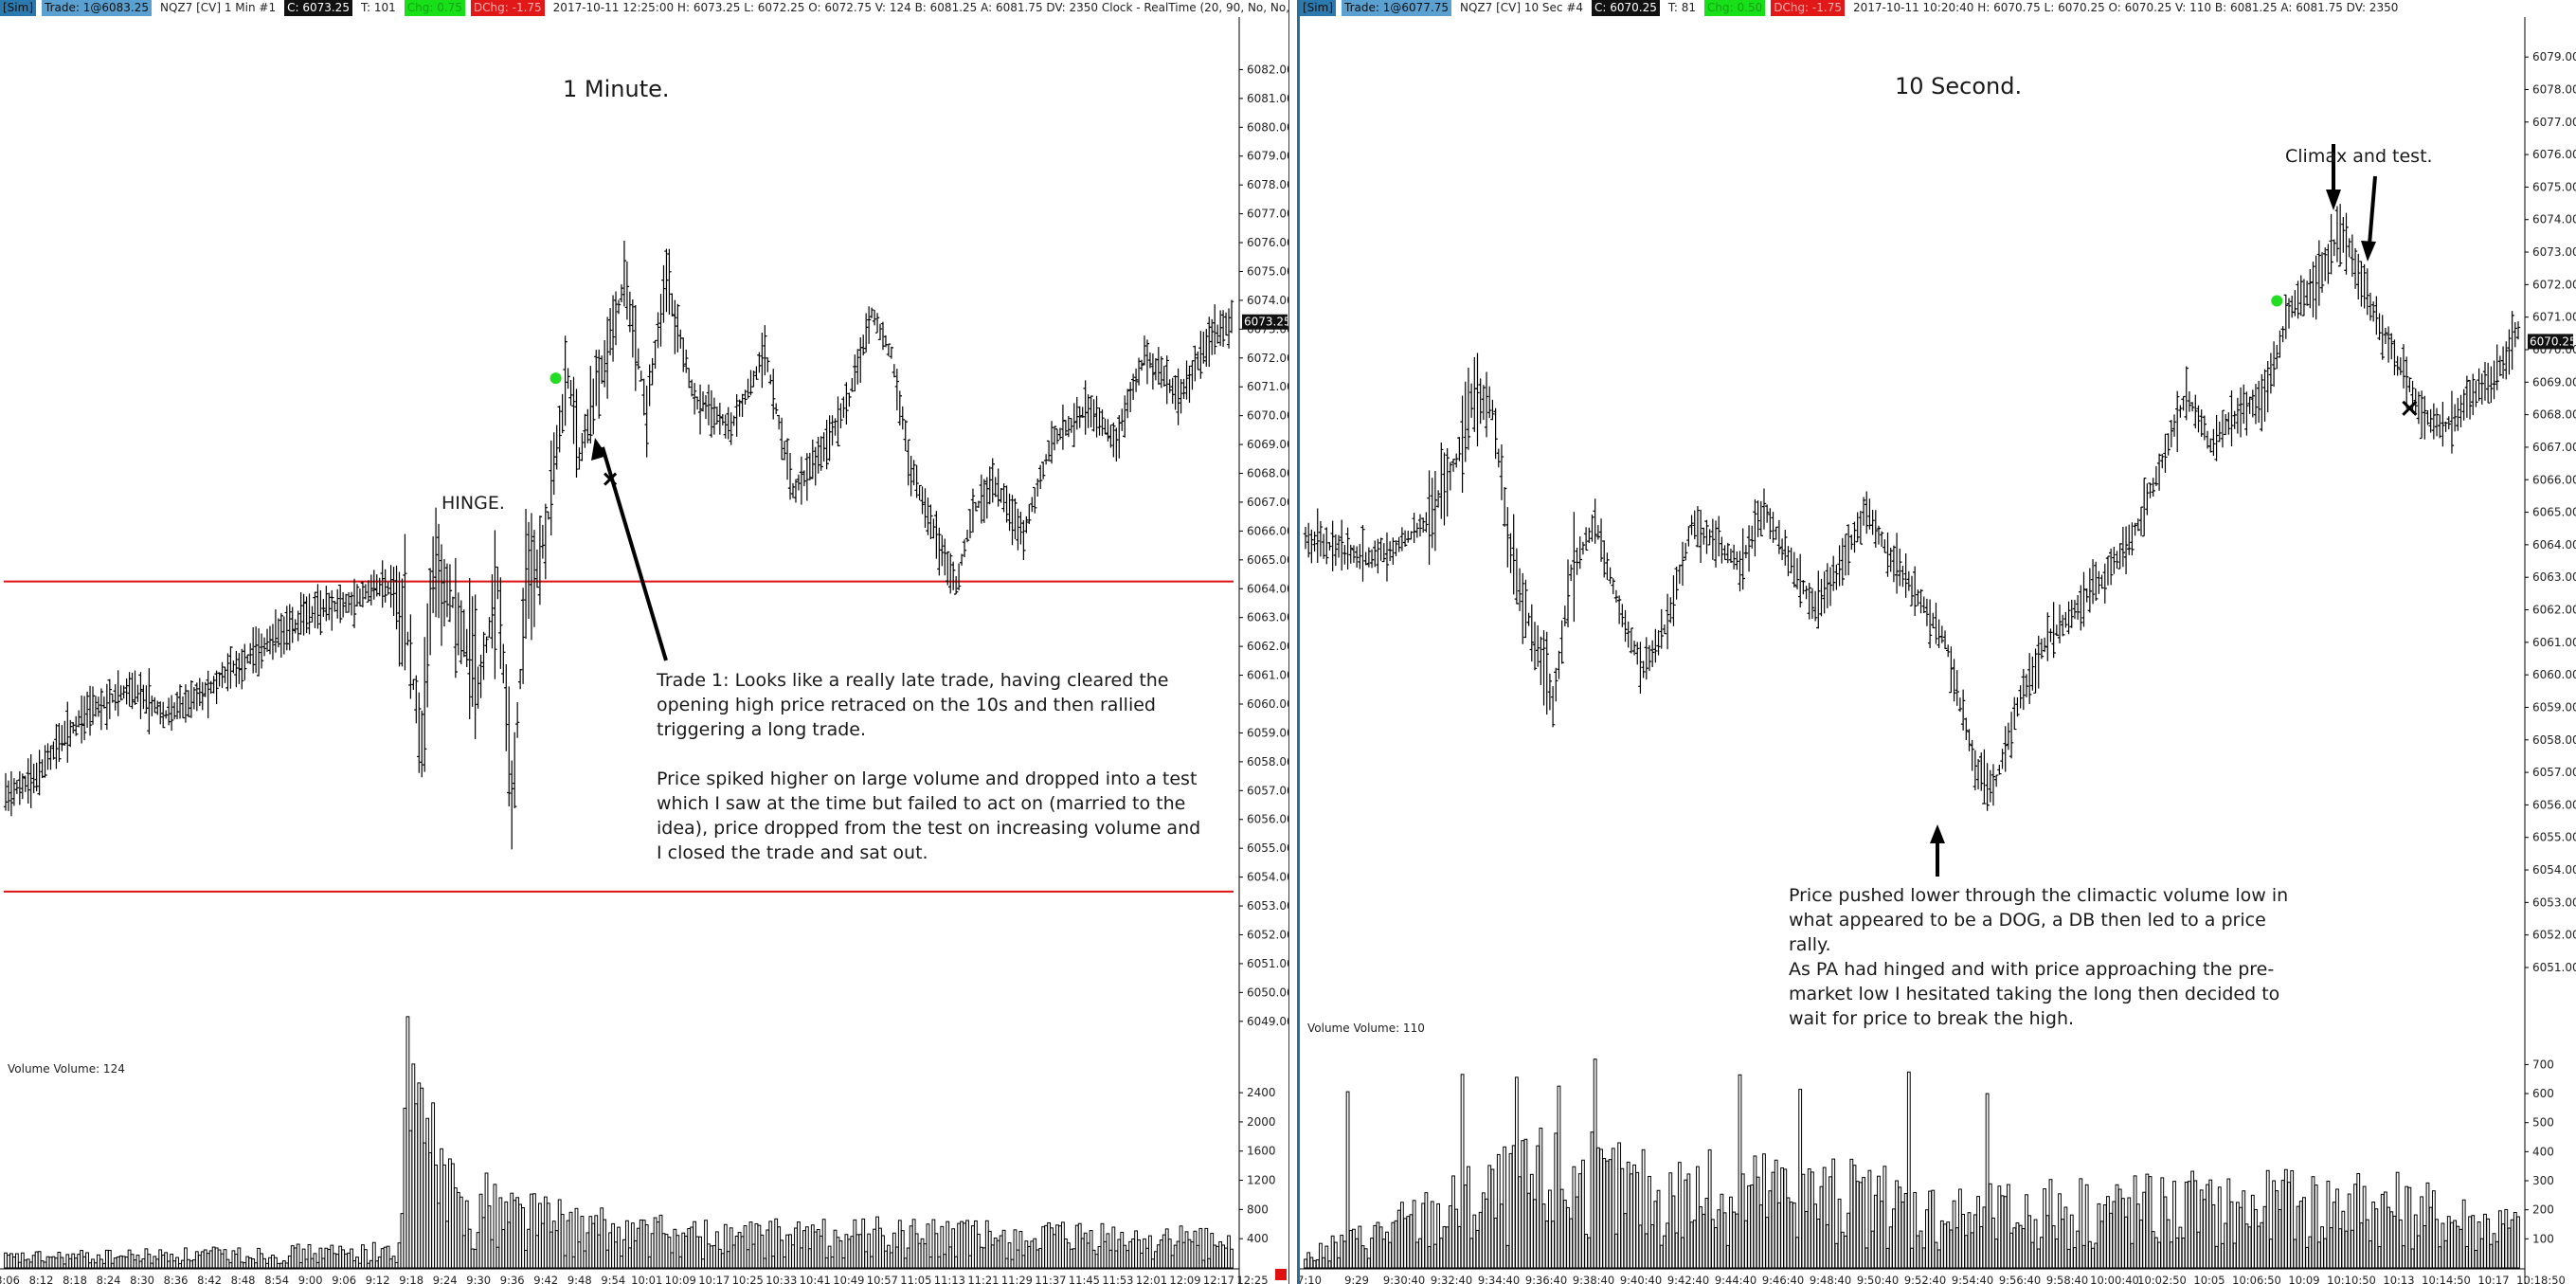 The image size is (2576, 1284). Describe the element at coordinates (1266, 323) in the screenshot. I see `last-price-label: 6073.25` at that location.